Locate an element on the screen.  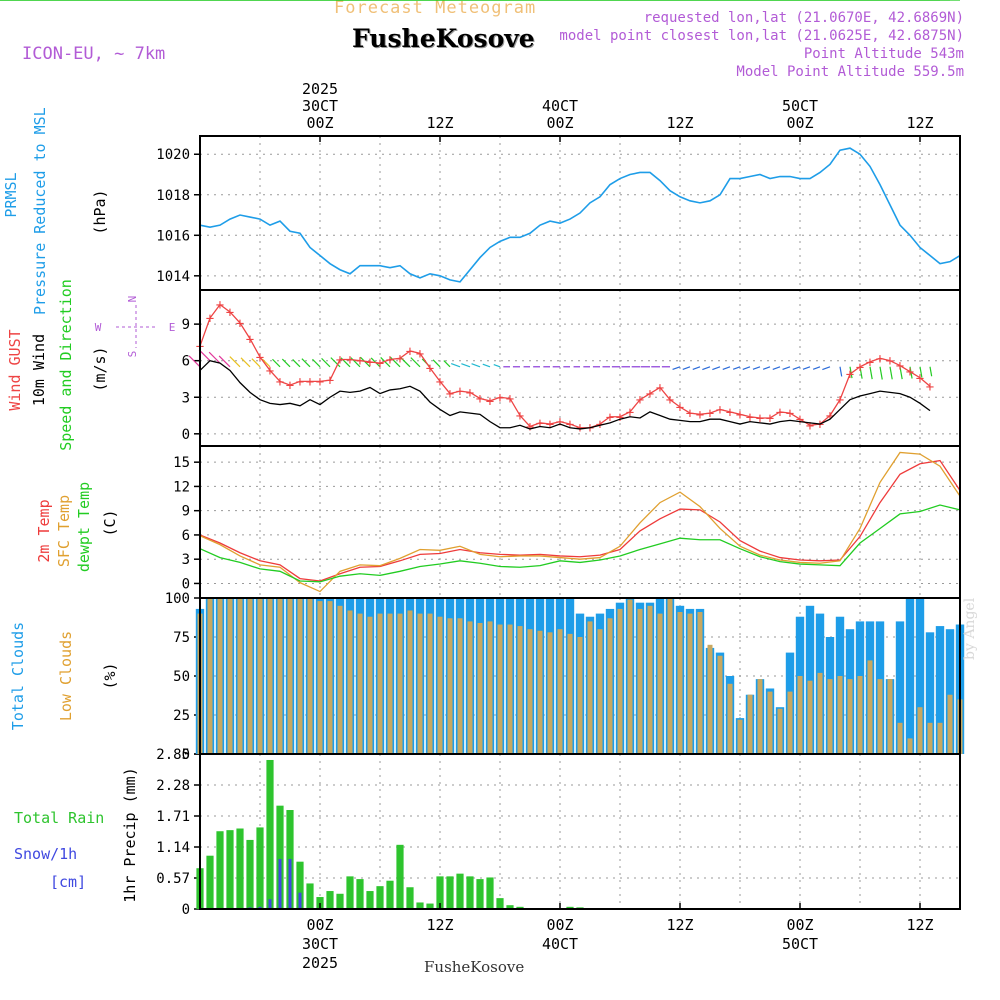
total-rain-label: Total Rain is located at coordinates (59, 818).